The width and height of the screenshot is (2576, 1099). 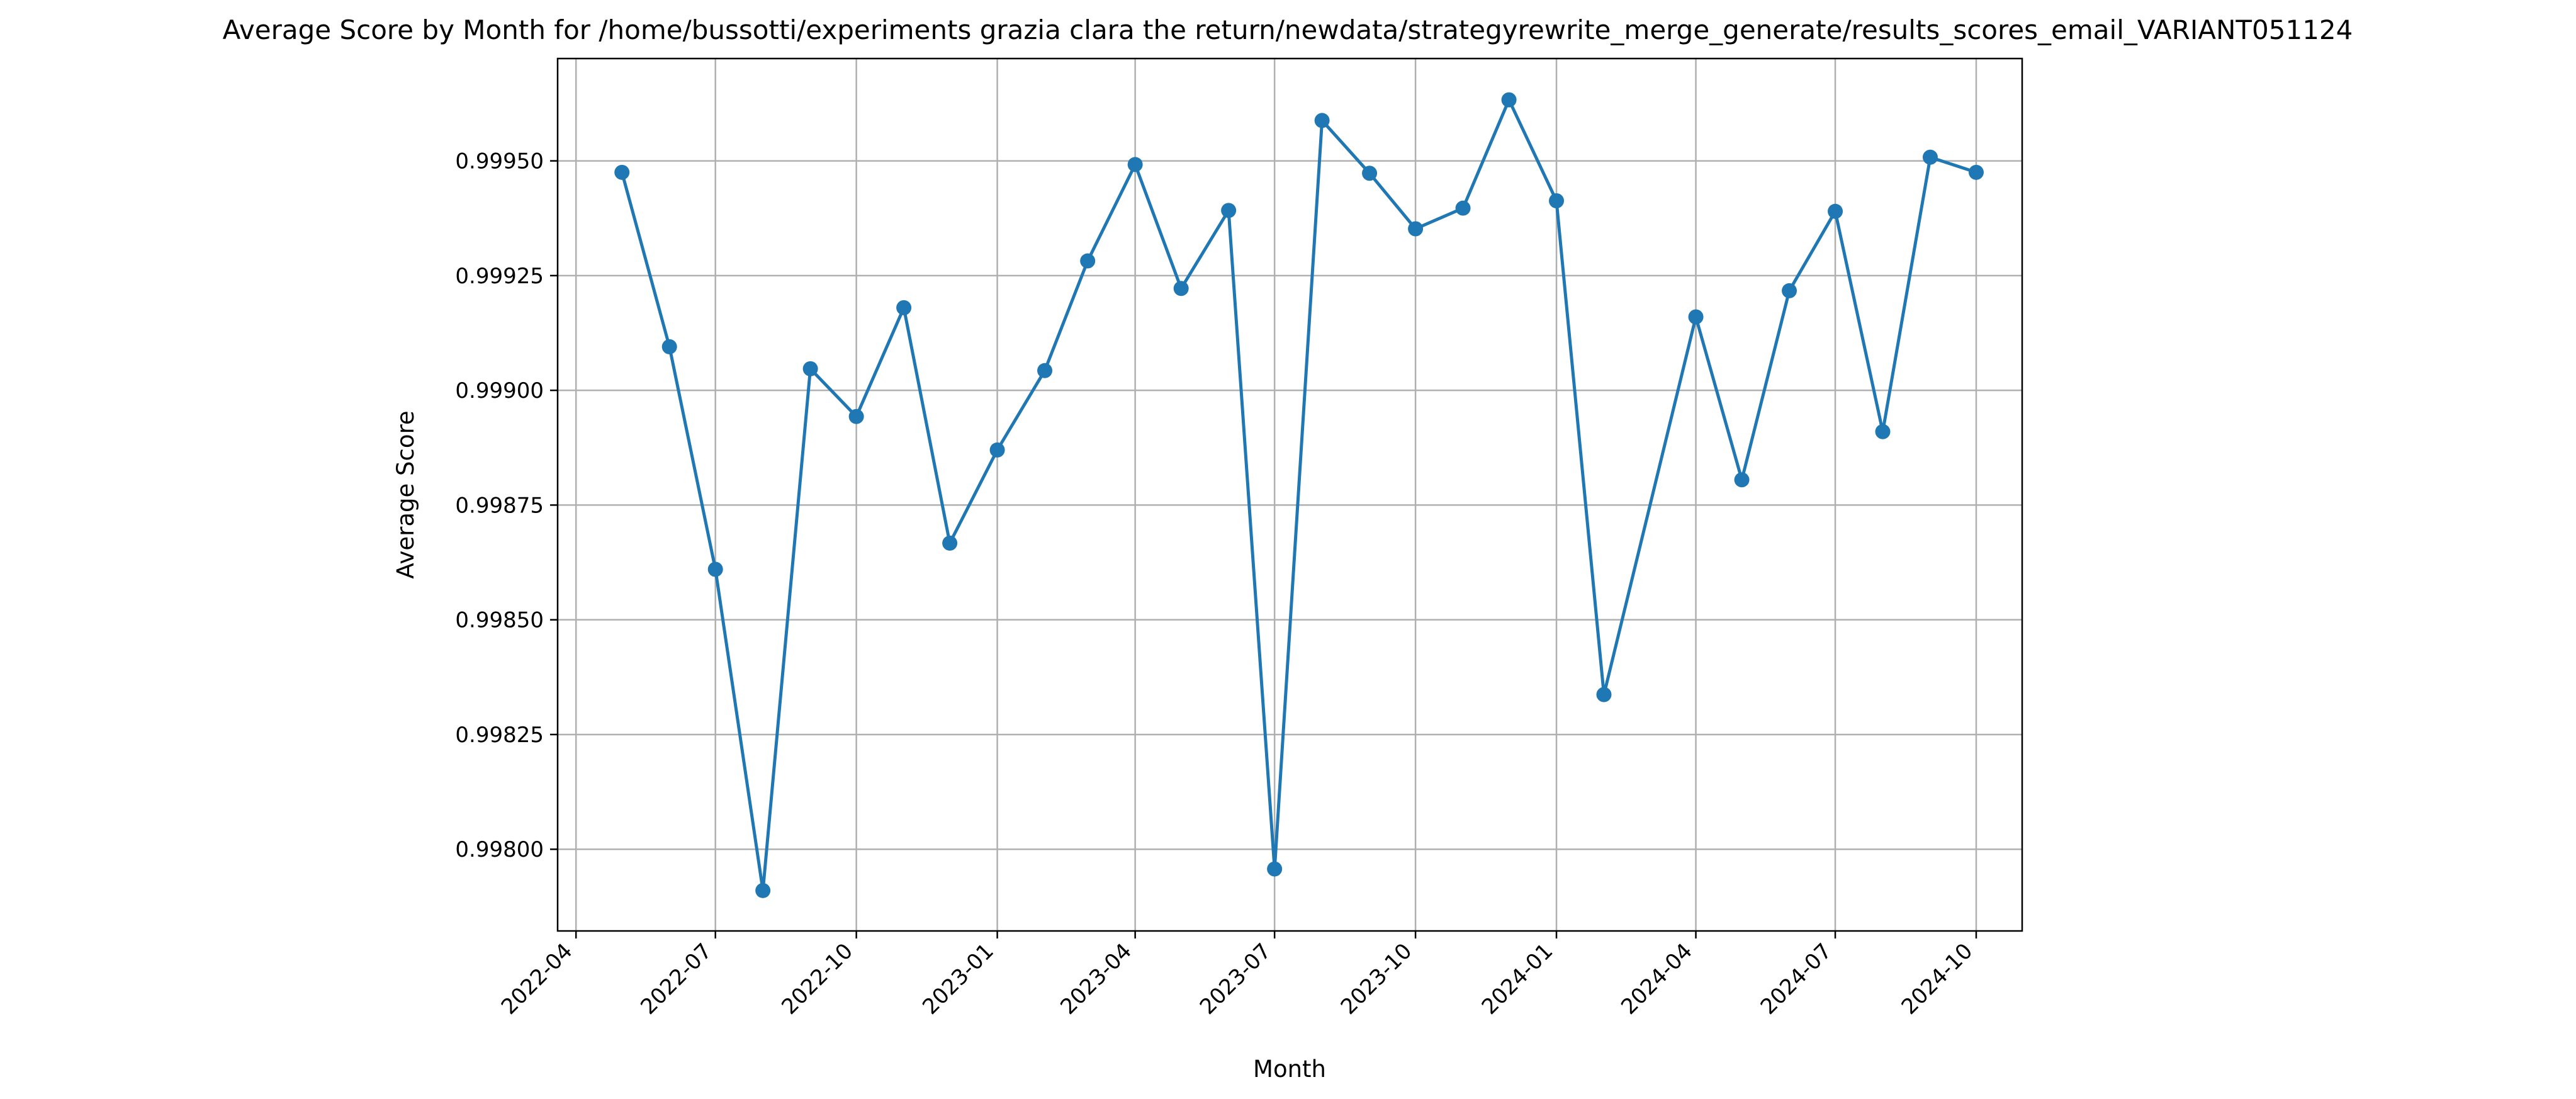 What do you see at coordinates (1096, 979) in the screenshot?
I see `x-tick-label: 2023-04` at bounding box center [1096, 979].